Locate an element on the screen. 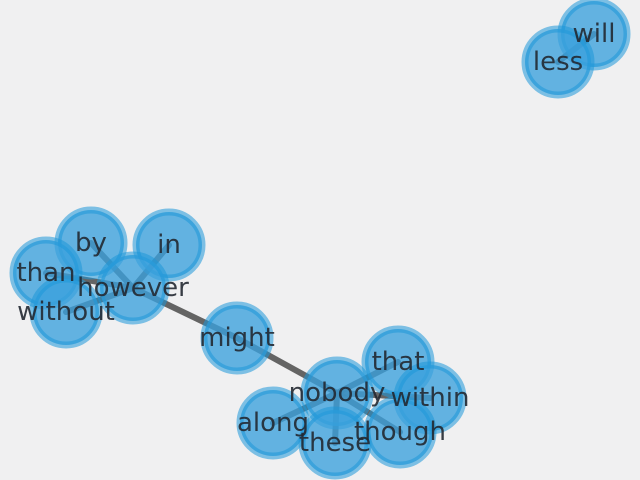 The width and height of the screenshot is (640, 480). node-label-however: however is located at coordinates (133, 288).